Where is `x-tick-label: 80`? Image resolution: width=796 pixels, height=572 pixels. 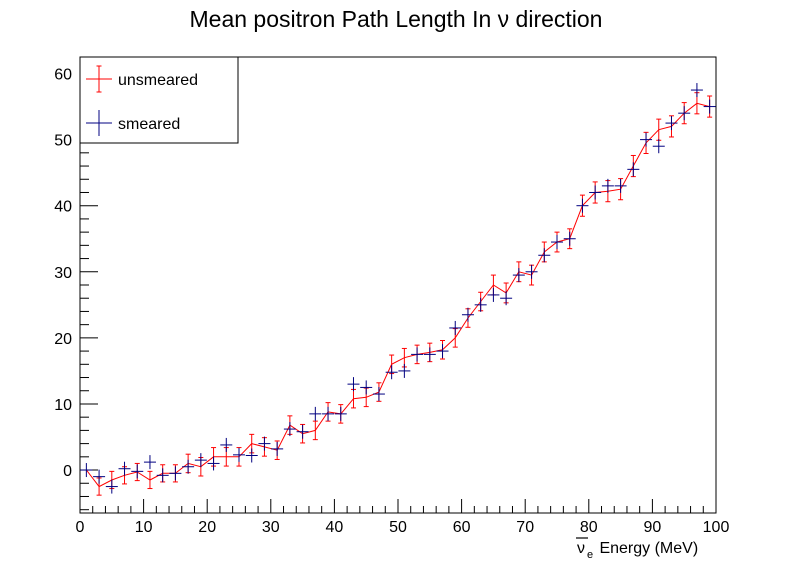 x-tick-label: 80 is located at coordinates (589, 527).